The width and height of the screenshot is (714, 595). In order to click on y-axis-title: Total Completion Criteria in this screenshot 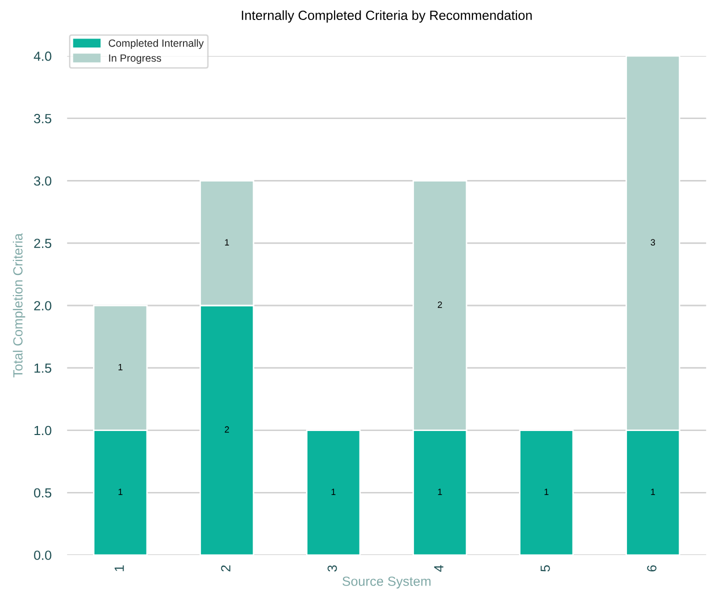, I will do `click(19, 305)`.